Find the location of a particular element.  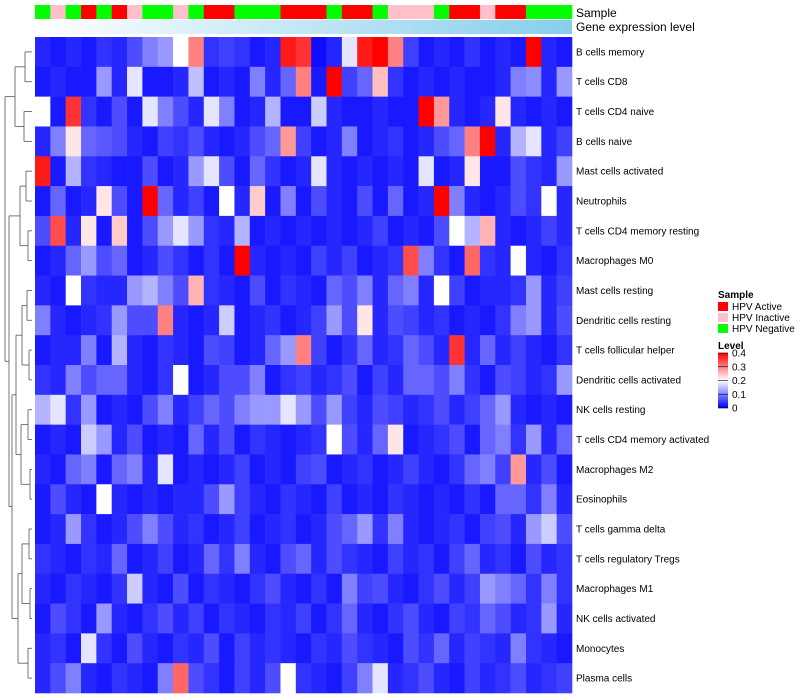

level-tick-label: 0 is located at coordinates (735, 409).